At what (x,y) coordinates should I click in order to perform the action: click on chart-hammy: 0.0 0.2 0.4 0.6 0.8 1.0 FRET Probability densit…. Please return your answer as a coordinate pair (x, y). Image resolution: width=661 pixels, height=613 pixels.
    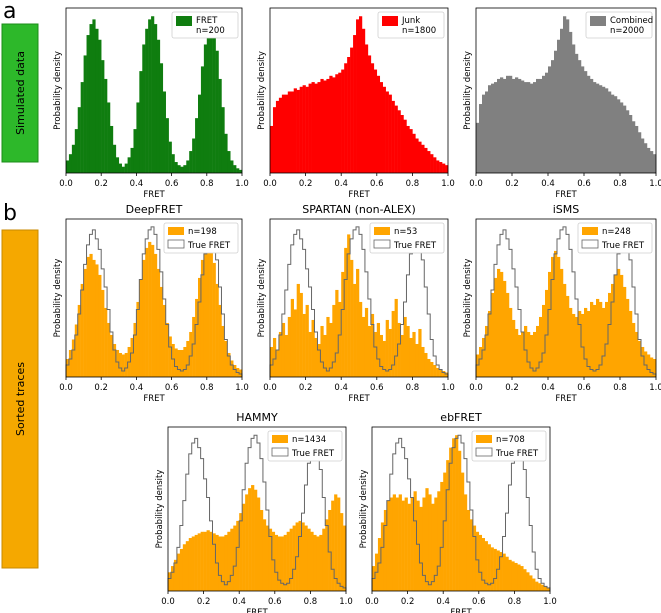
    Looking at the image, I should click on (254, 512).